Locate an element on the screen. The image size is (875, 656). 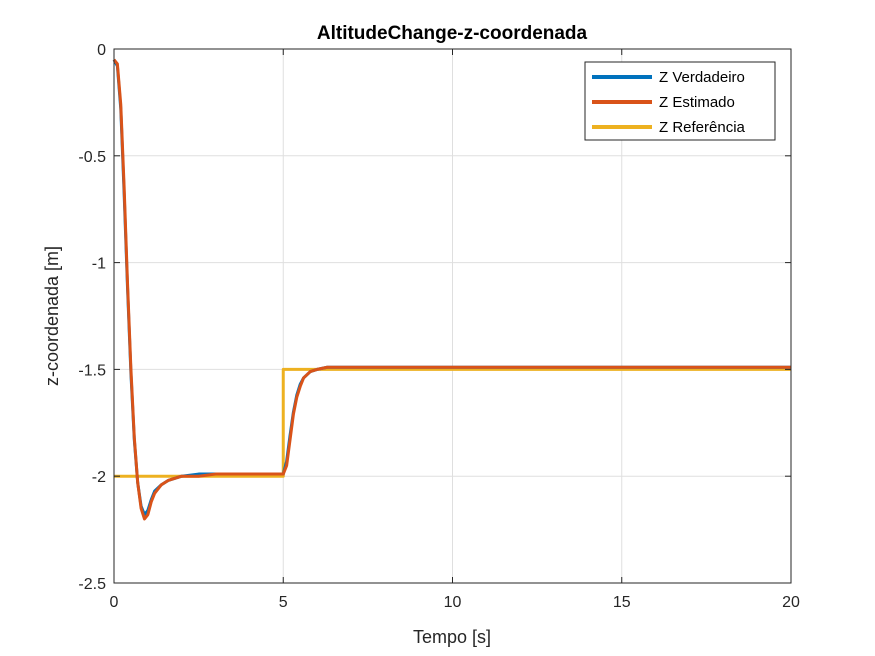
y-tick-label: -1.5 is located at coordinates (92, 370).